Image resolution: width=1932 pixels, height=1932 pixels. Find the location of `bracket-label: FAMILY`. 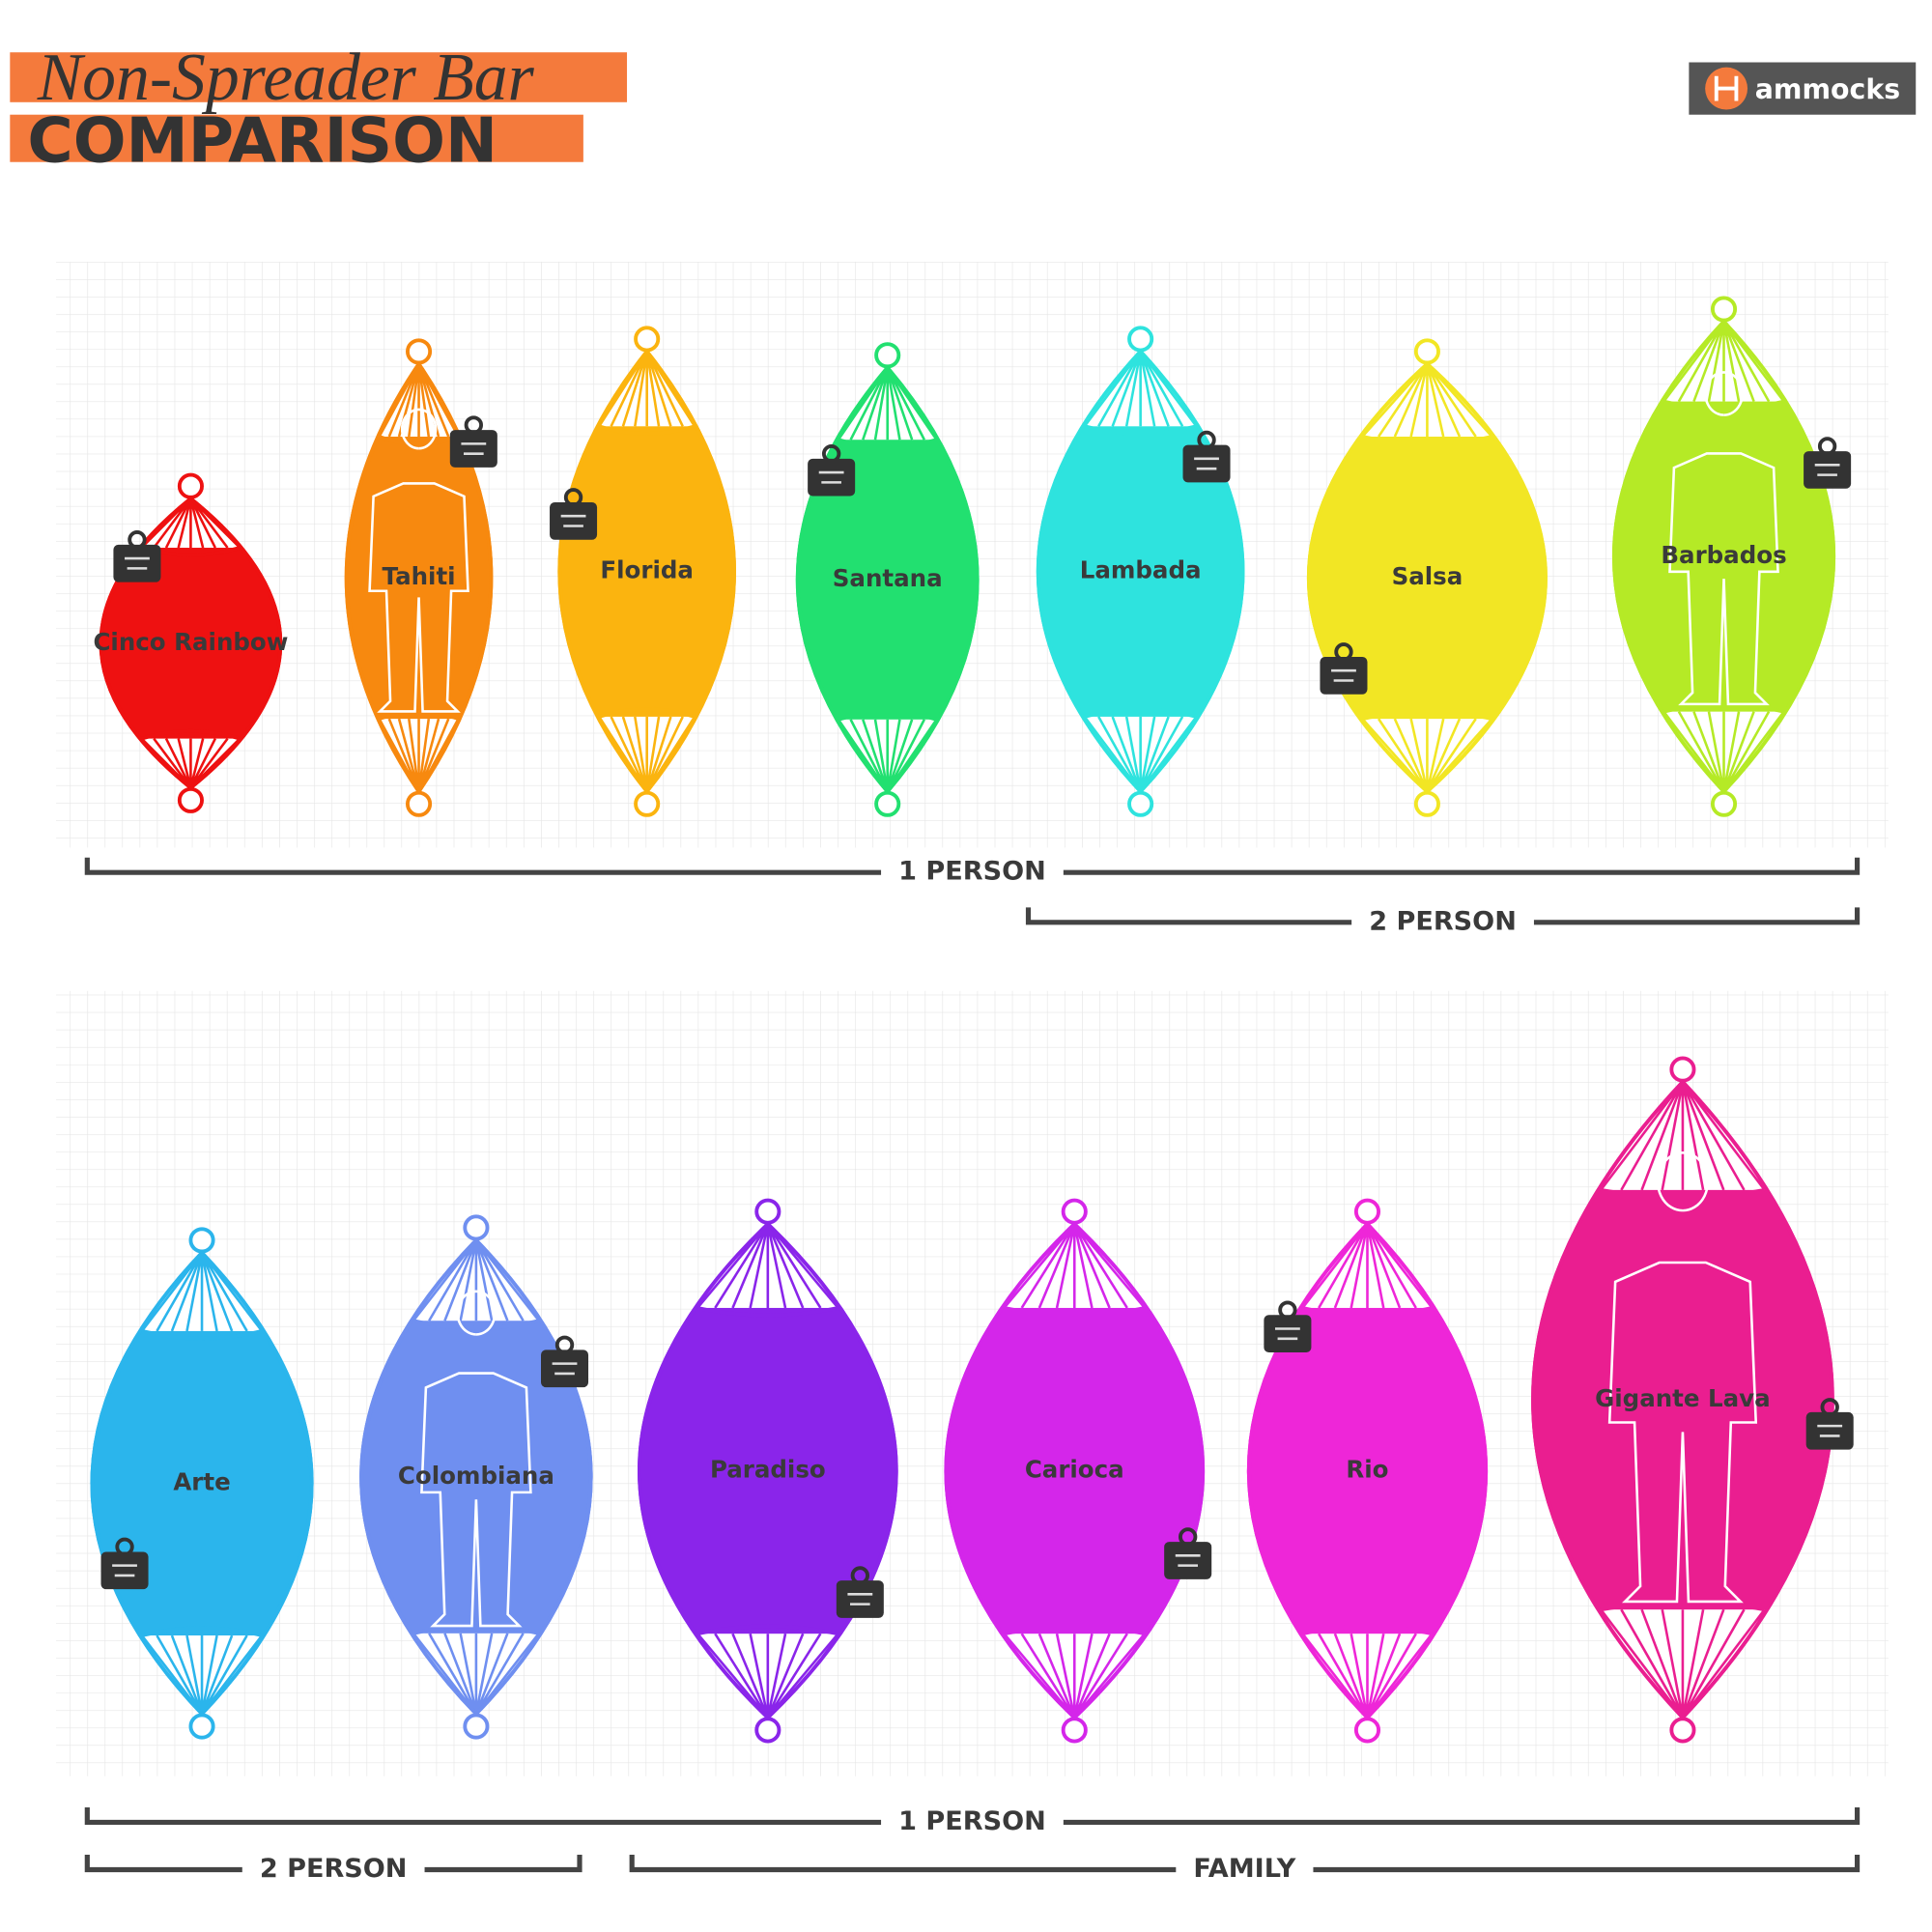

bracket-label: FAMILY is located at coordinates (1244, 1869).